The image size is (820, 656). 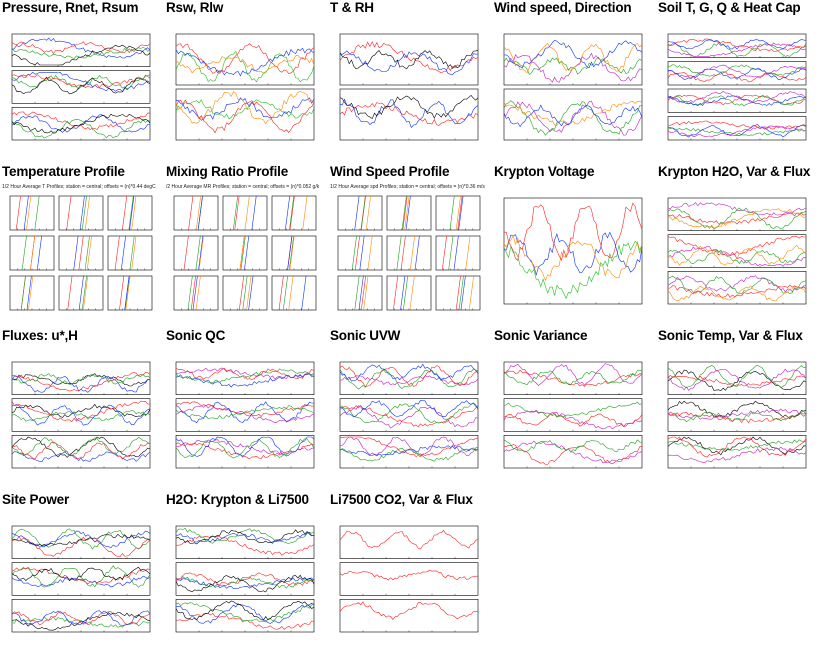 I want to click on plot-thumbnail: H2O: Krypton & Li7500, so click(x=246, y=574).